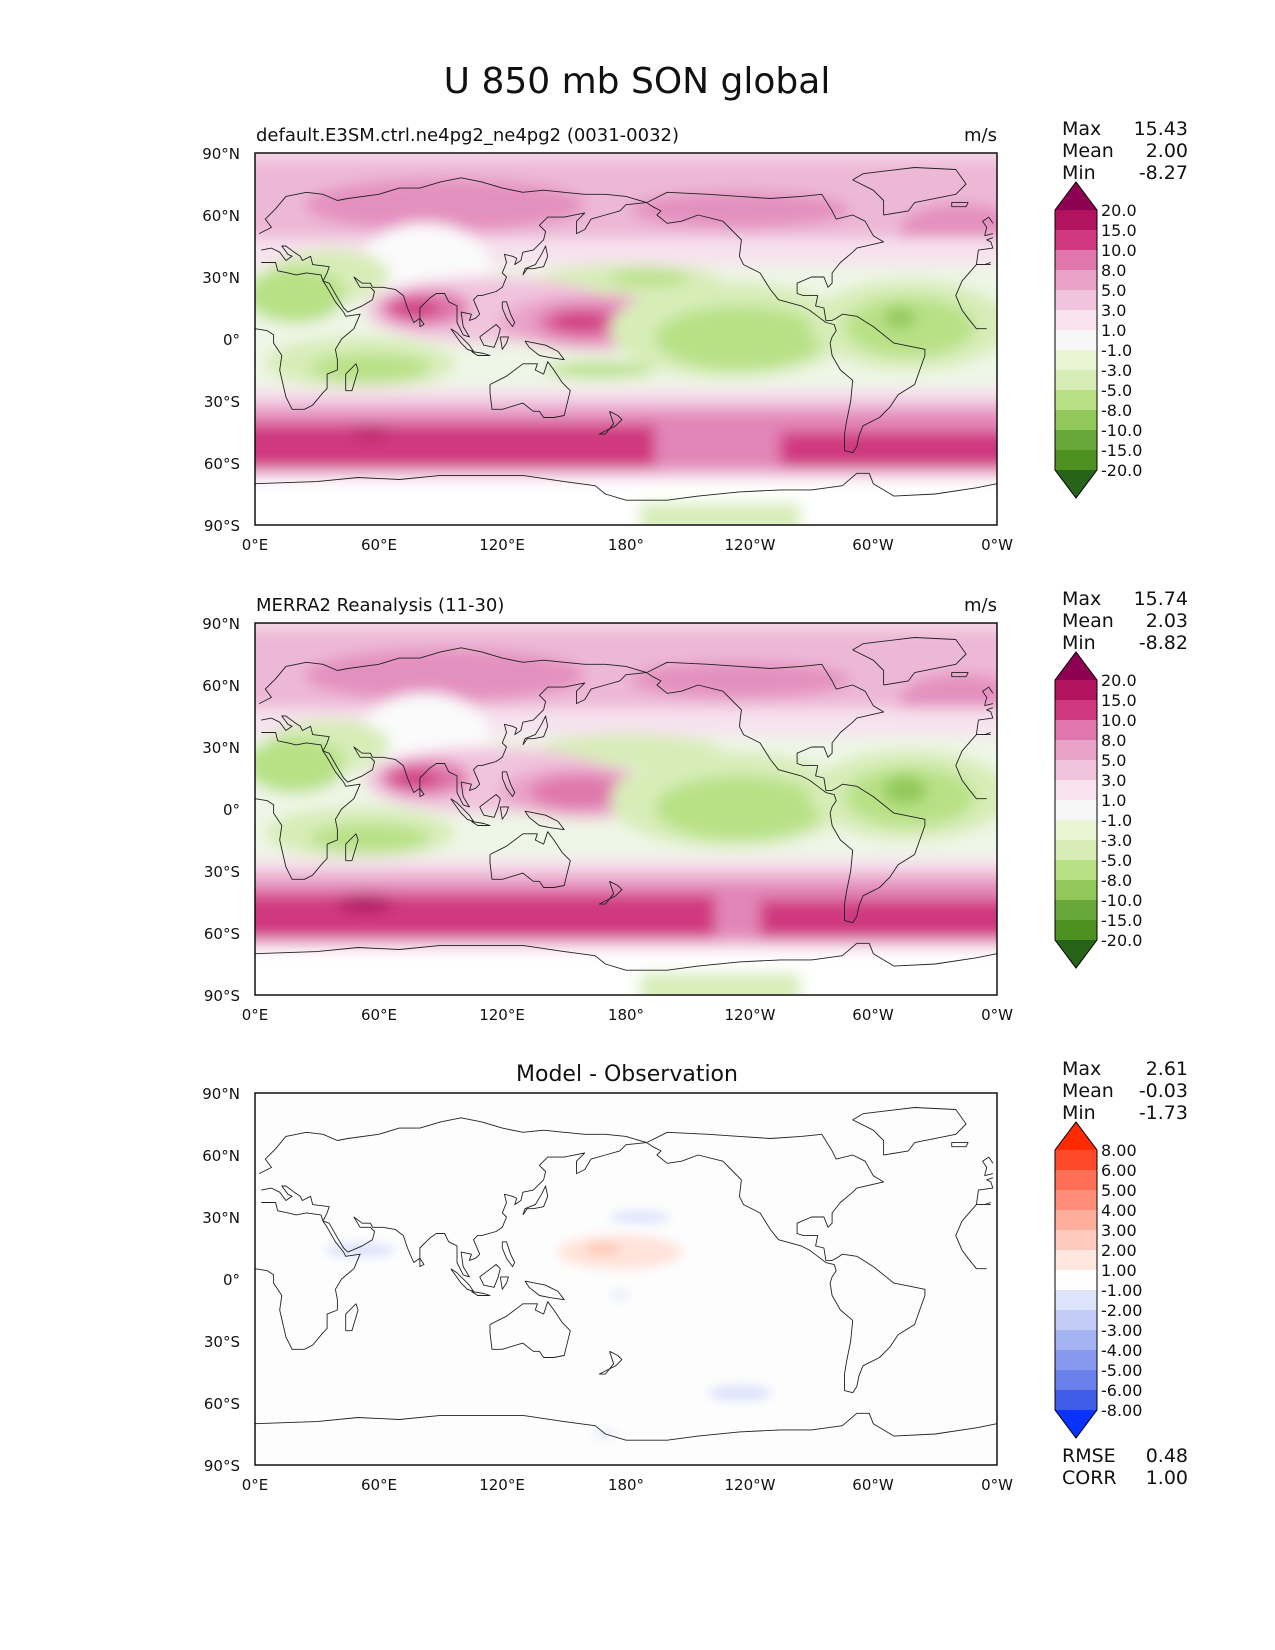  What do you see at coordinates (1161, 129) in the screenshot?
I see `stat-max-value: 15.43` at bounding box center [1161, 129].